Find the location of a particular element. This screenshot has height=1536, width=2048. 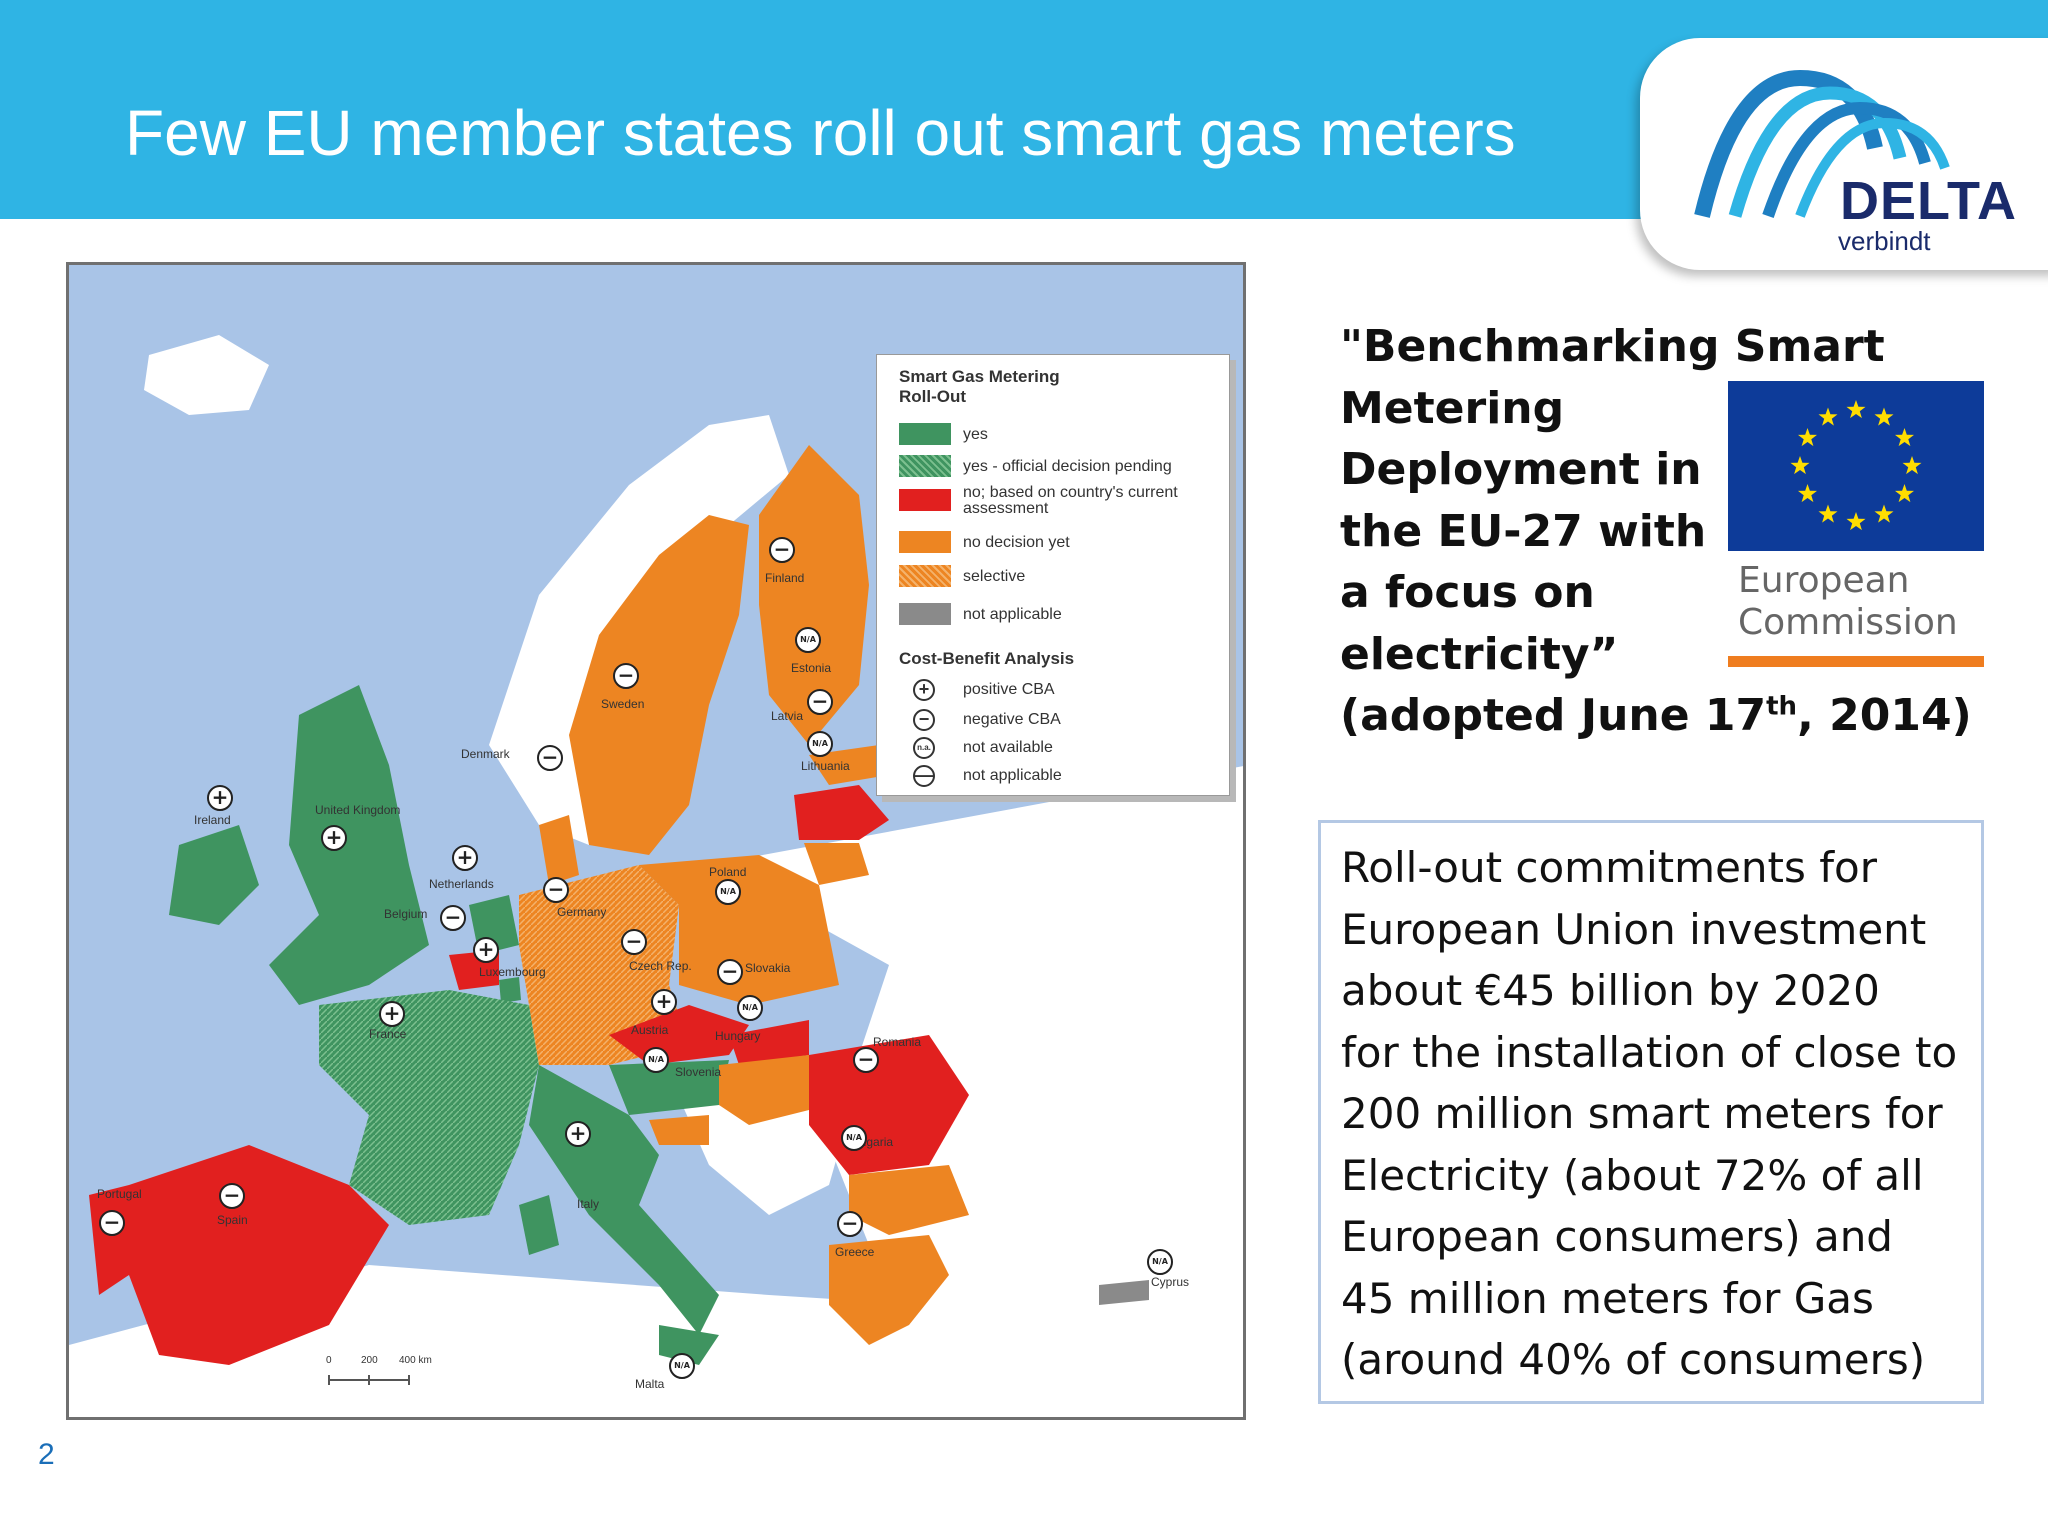

info-line-4: for the installation of close to is located at coordinates (1649, 1052).